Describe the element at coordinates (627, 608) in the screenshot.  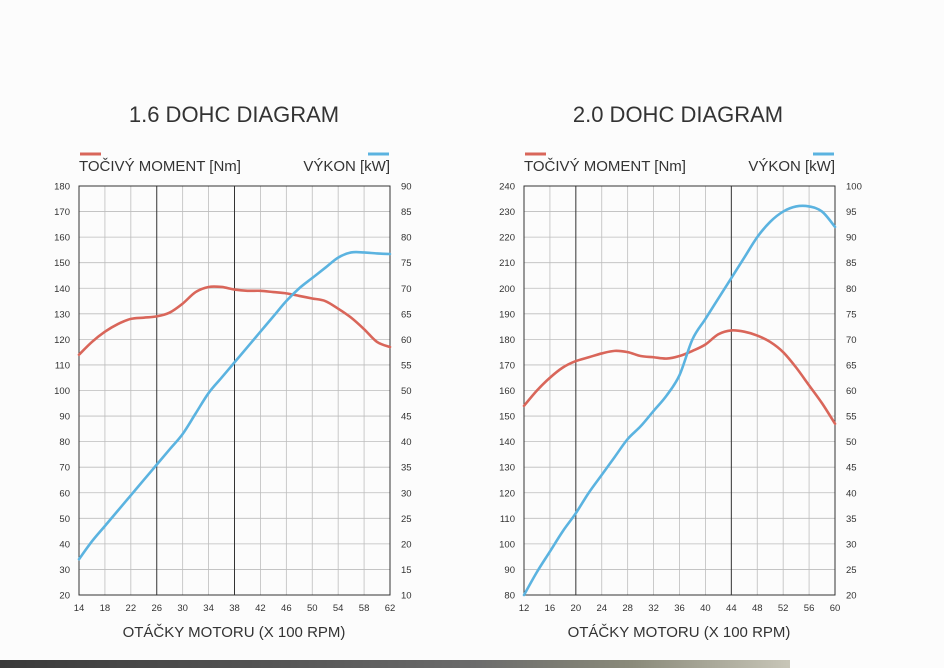
I see `x-tick-label: 28` at that location.